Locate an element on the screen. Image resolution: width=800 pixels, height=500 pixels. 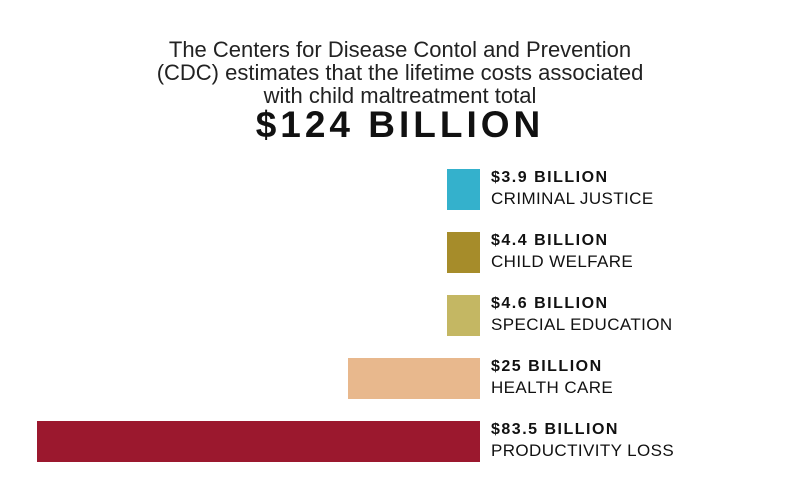
category-label: CHILD WELFARE is located at coordinates (562, 261).